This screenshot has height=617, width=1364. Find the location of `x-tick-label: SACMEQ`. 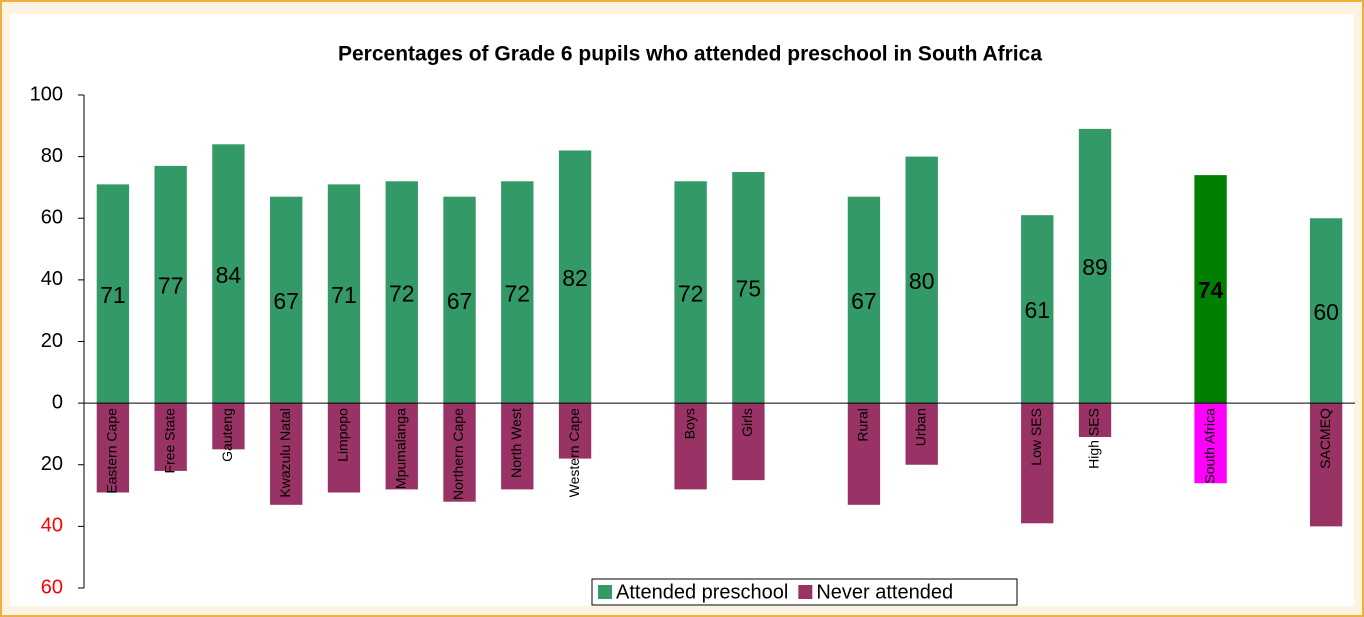

x-tick-label: SACMEQ is located at coordinates (1325, 438).